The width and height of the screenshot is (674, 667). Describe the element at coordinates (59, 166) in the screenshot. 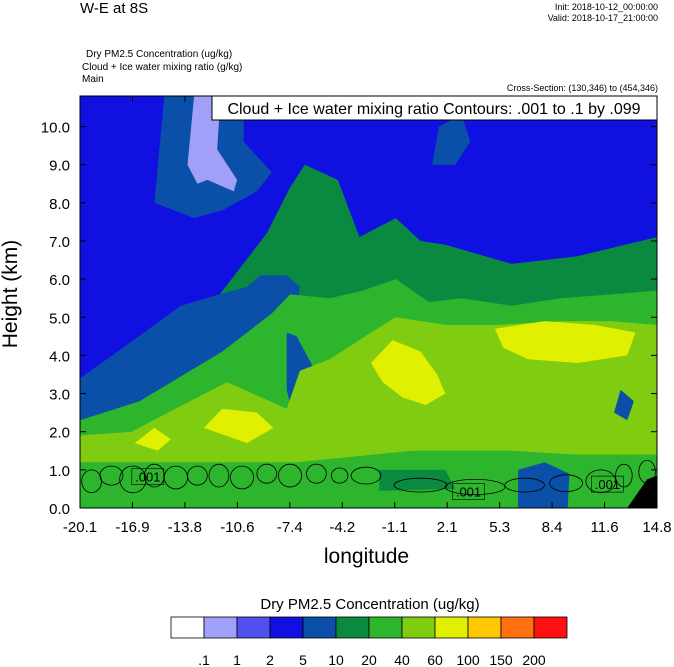

I see `y-tick-label-9: 9.0` at that location.